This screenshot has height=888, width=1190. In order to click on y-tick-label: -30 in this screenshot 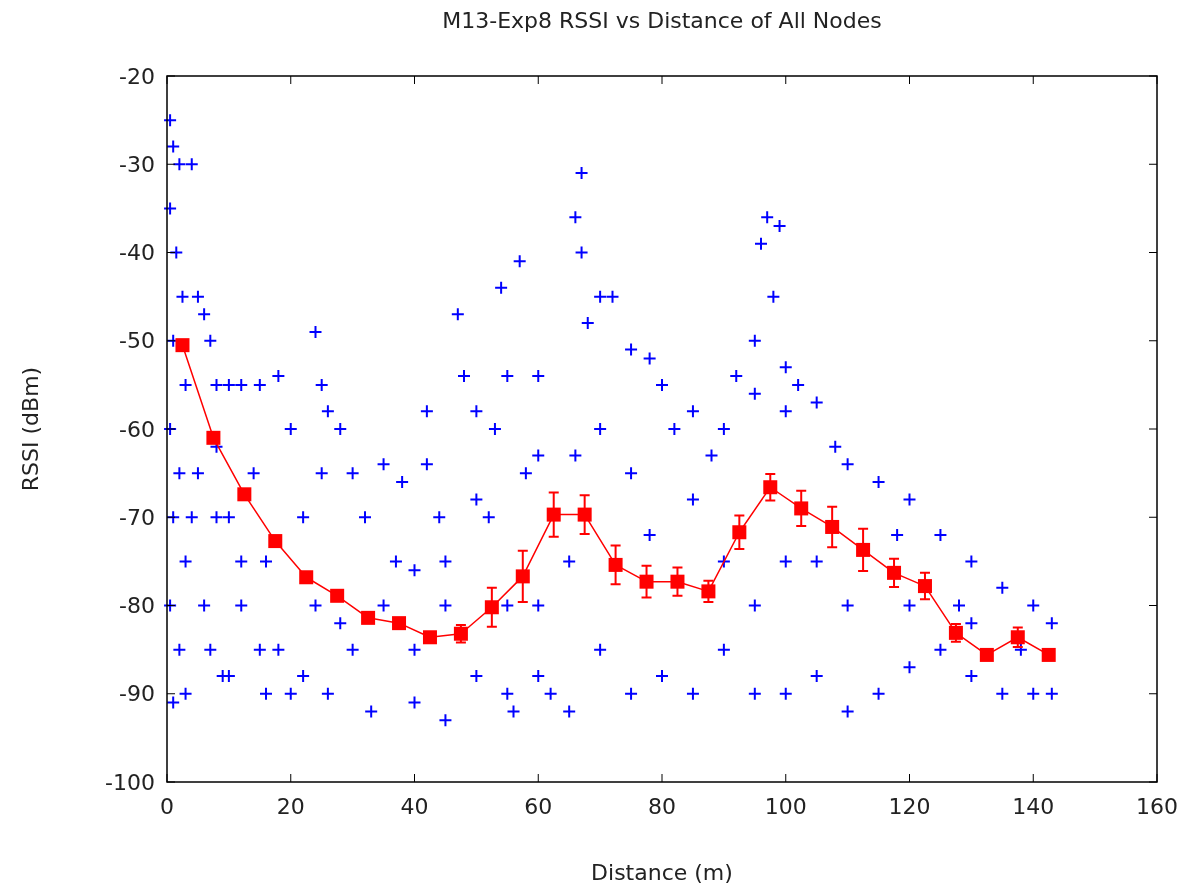, I will do `click(137, 164)`.